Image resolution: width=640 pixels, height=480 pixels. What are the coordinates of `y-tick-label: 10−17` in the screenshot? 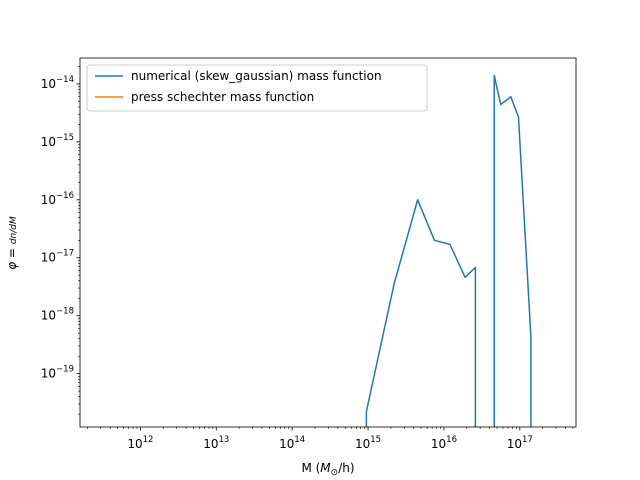 It's located at (57, 257).